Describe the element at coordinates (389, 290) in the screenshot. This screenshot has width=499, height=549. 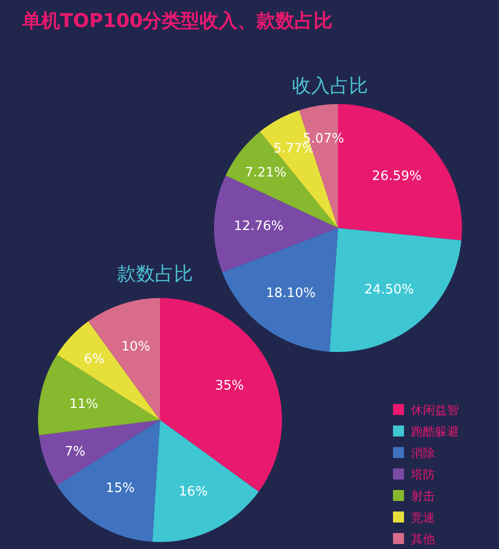
I see `data-label: 24.50%` at that location.